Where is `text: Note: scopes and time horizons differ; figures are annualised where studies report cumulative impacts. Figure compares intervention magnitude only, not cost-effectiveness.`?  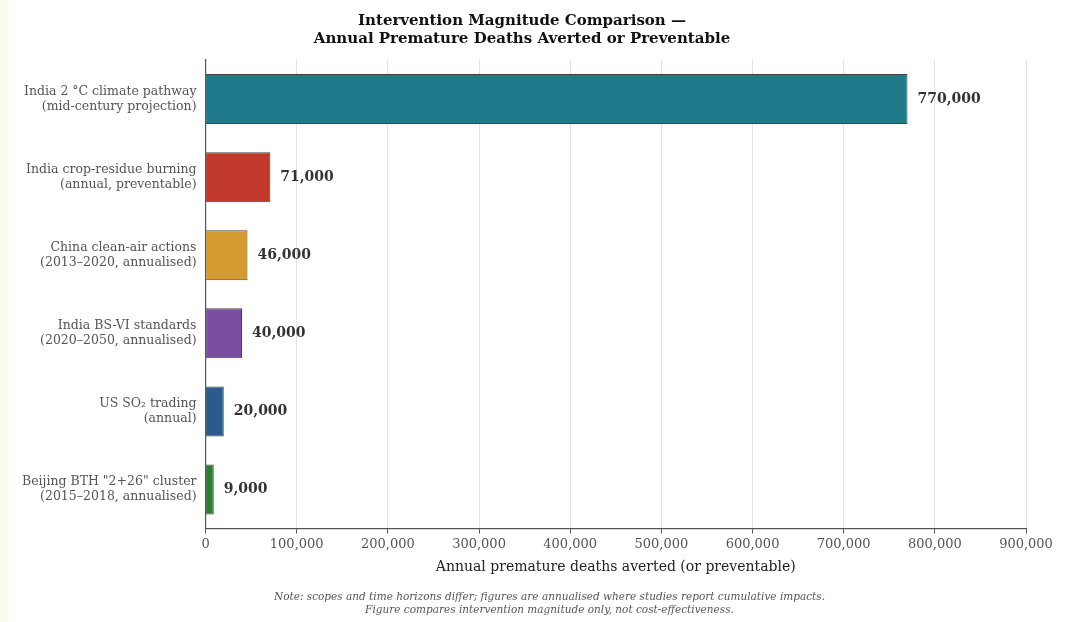
text: Note: scopes and time horizons differ; figures are annualised where studies report cumulative impacts. Figure compares intervention magnitude only, not cost-effectiveness. is located at coordinates (549, 603).